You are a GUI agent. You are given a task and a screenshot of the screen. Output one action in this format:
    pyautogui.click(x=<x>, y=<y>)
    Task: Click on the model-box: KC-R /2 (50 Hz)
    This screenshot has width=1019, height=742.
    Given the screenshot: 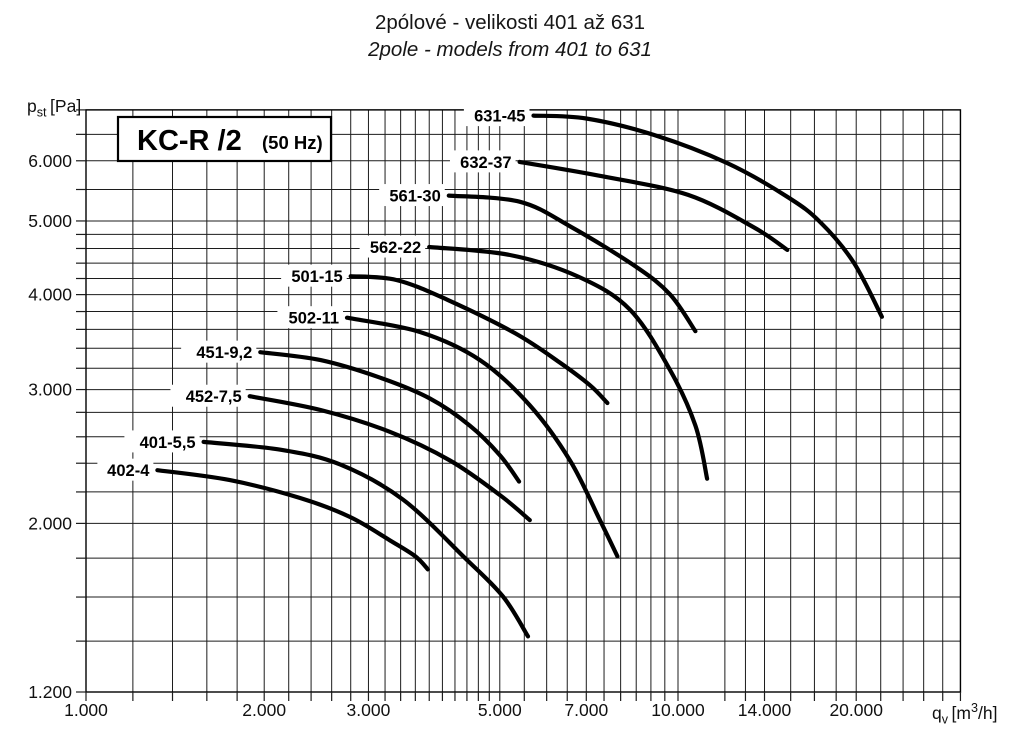 What is the action you would take?
    pyautogui.click(x=224, y=139)
    